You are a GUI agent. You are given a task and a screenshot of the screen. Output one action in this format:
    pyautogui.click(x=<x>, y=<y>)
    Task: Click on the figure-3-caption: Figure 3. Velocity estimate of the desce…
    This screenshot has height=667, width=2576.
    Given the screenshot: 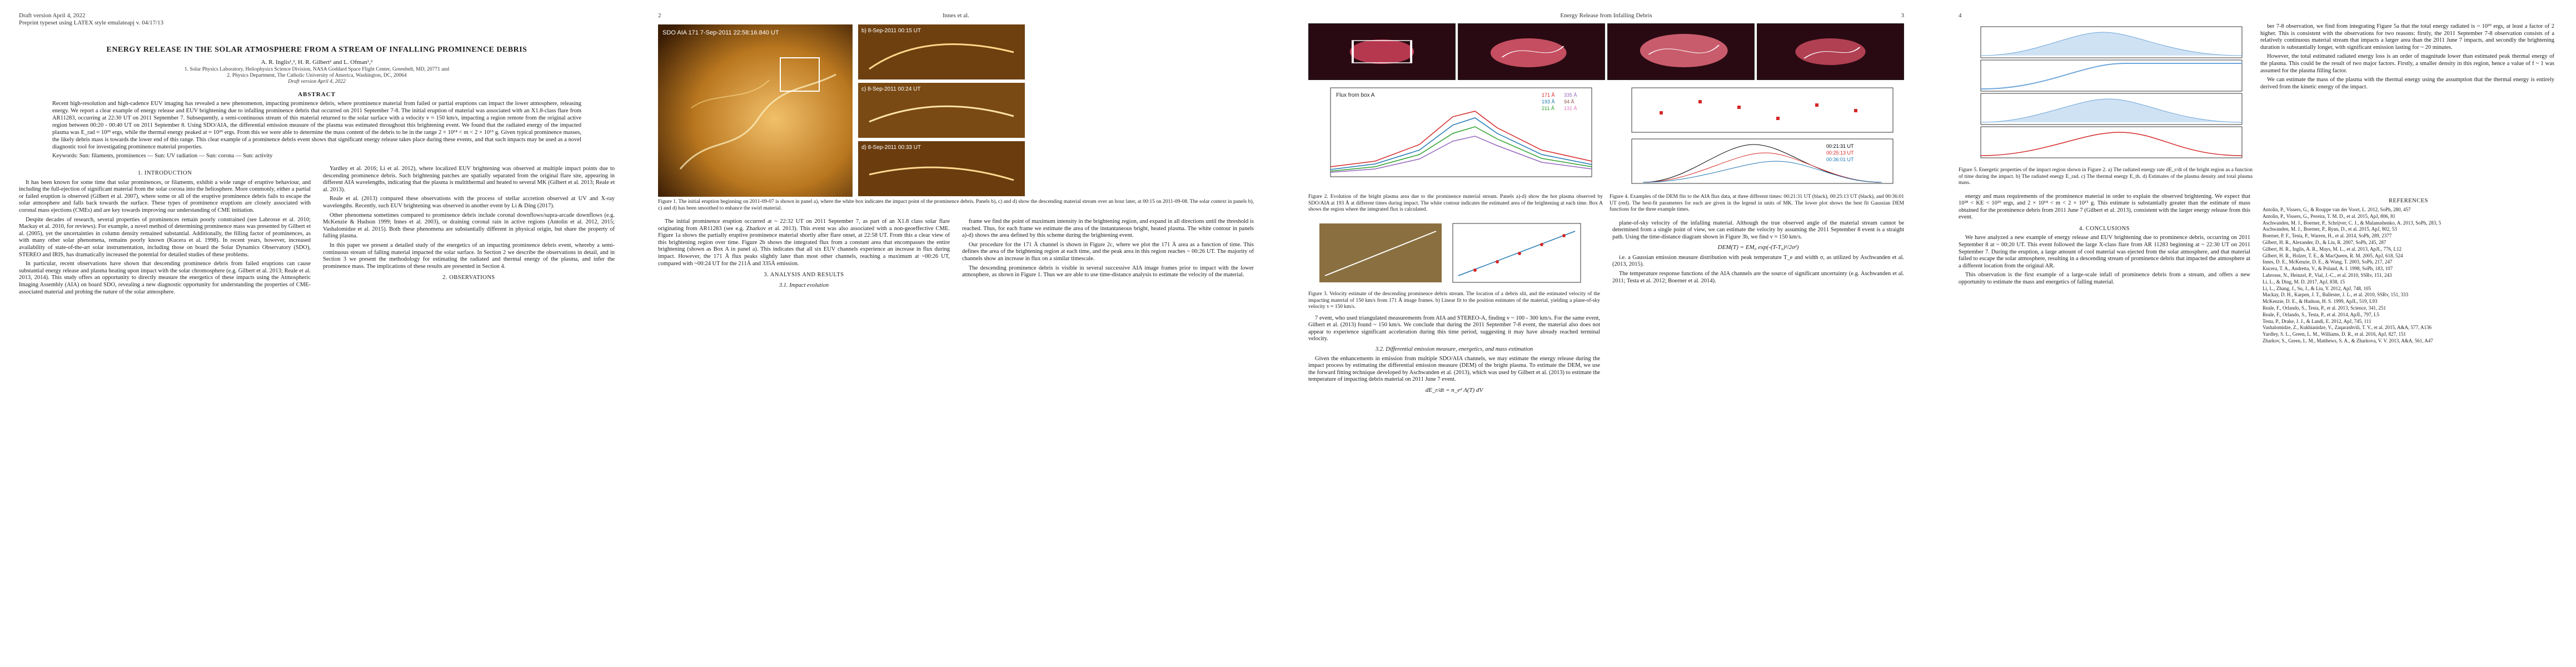 What is the action you would take?
    pyautogui.click(x=1454, y=300)
    